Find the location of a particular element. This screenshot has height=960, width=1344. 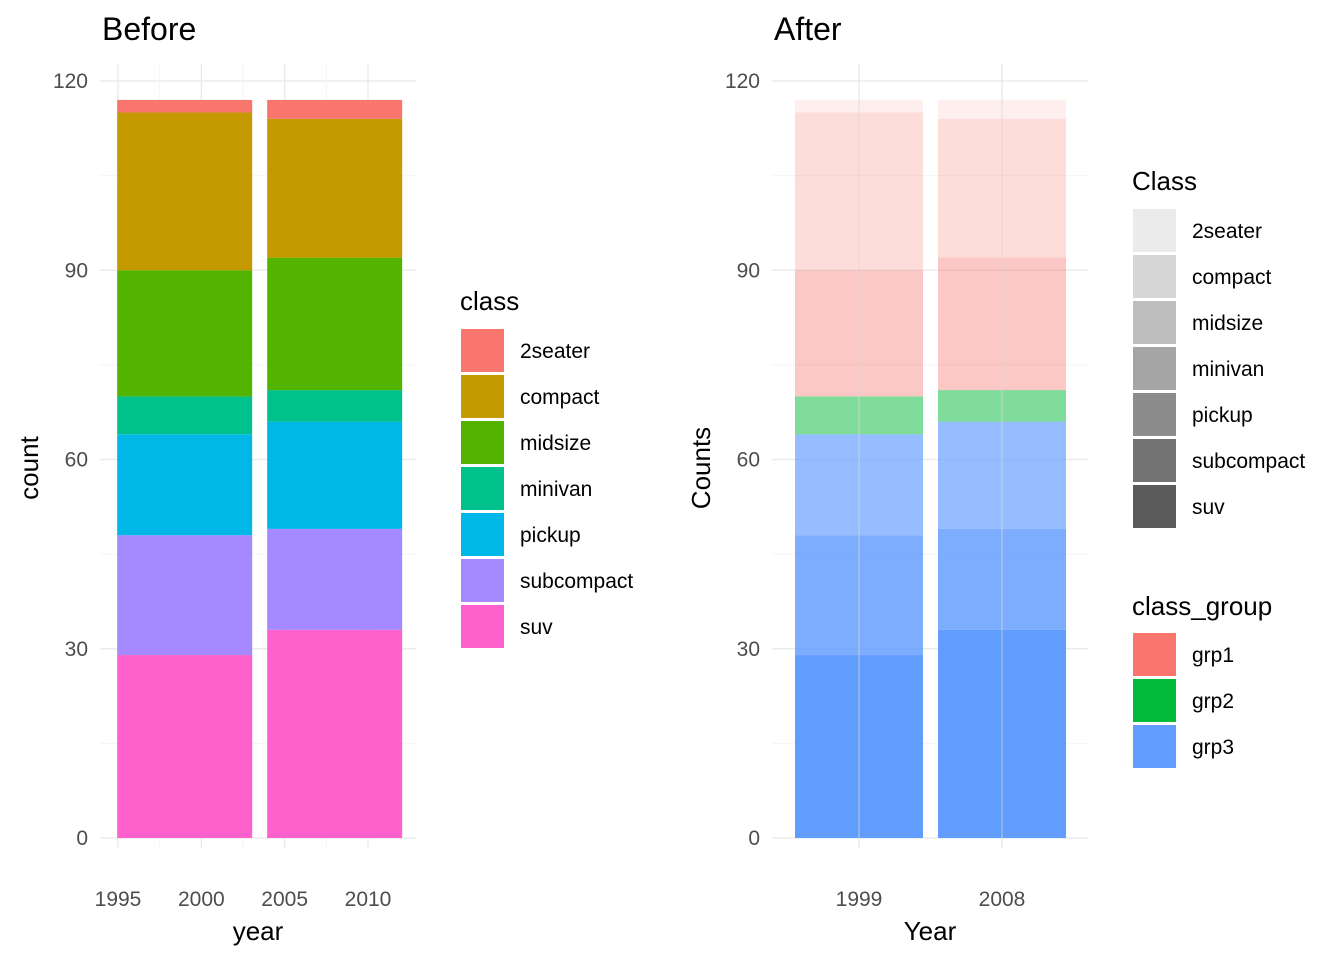

after-class-legend-key-midsize is located at coordinates (1154, 322).